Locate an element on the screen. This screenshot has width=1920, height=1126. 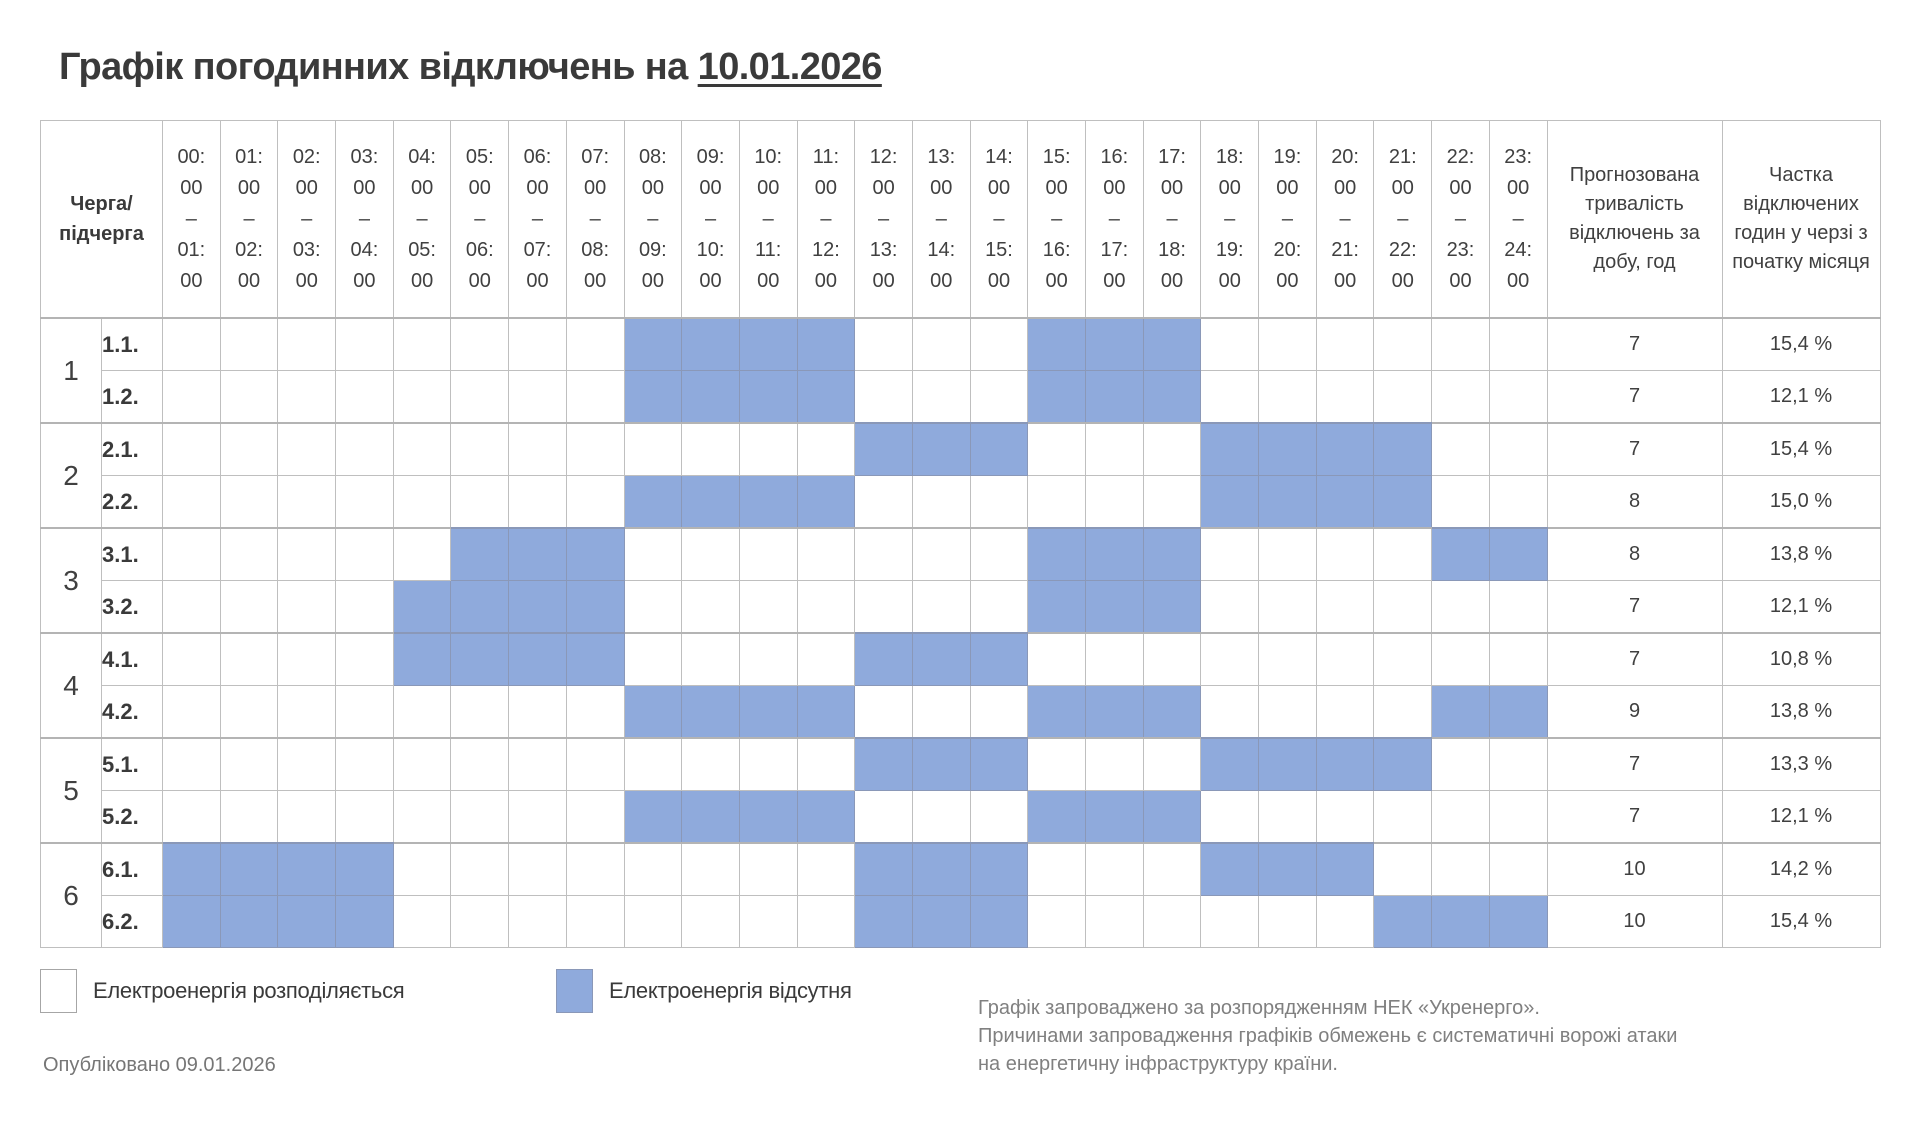
hour-header-part: 14: is located at coordinates (941, 249).